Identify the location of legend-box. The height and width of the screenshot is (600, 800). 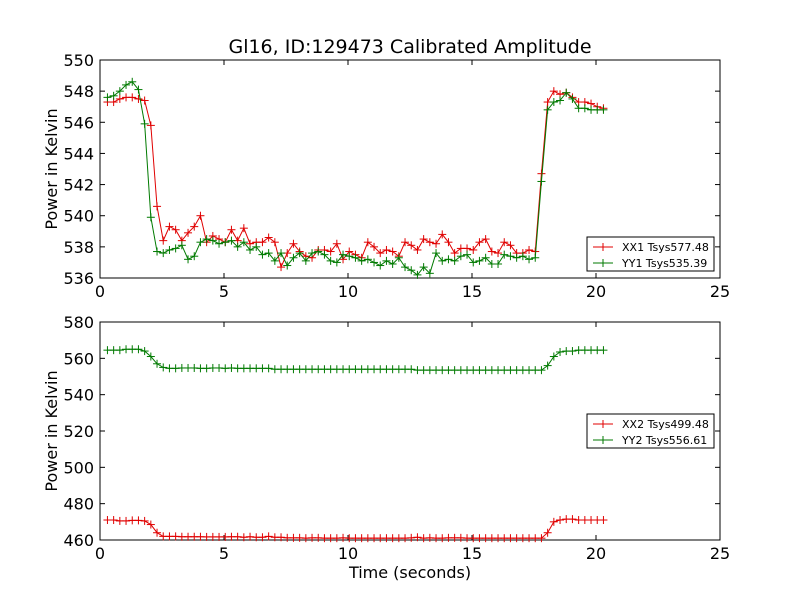
(650, 431).